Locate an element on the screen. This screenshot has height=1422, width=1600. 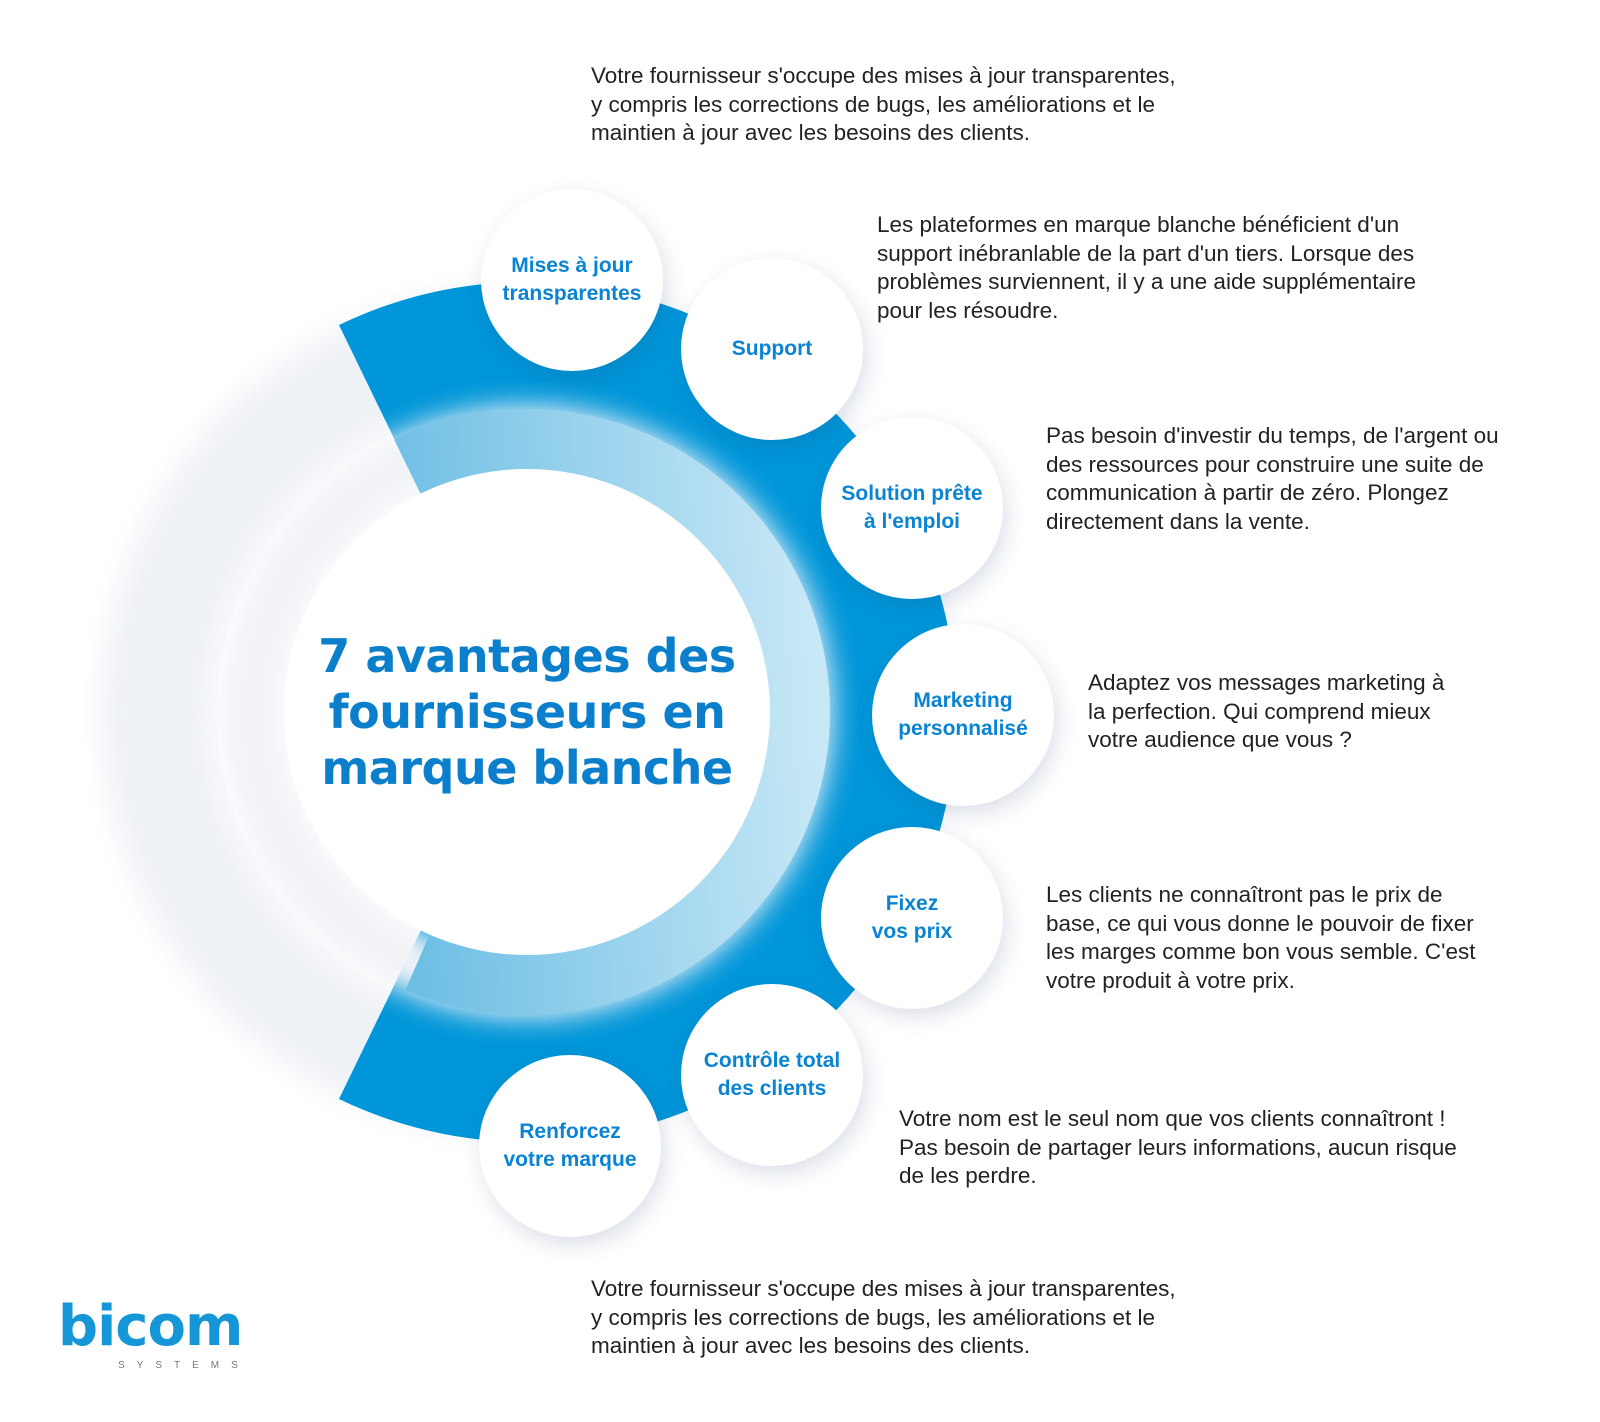
bubble-marketing: Marketing personnalisé is located at coordinates (963, 715).